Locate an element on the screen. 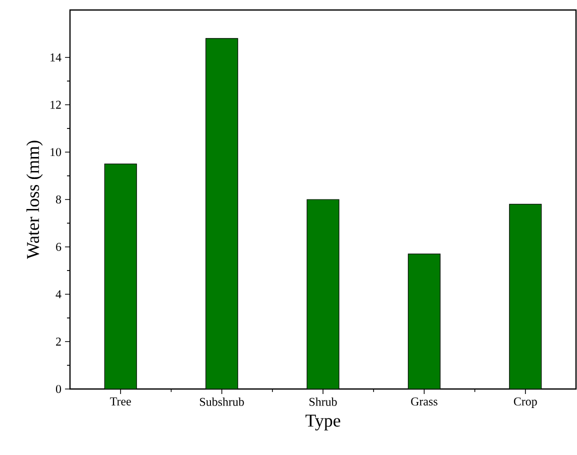 This screenshot has width=577, height=455. x-tick-label: Subshrub is located at coordinates (222, 402).